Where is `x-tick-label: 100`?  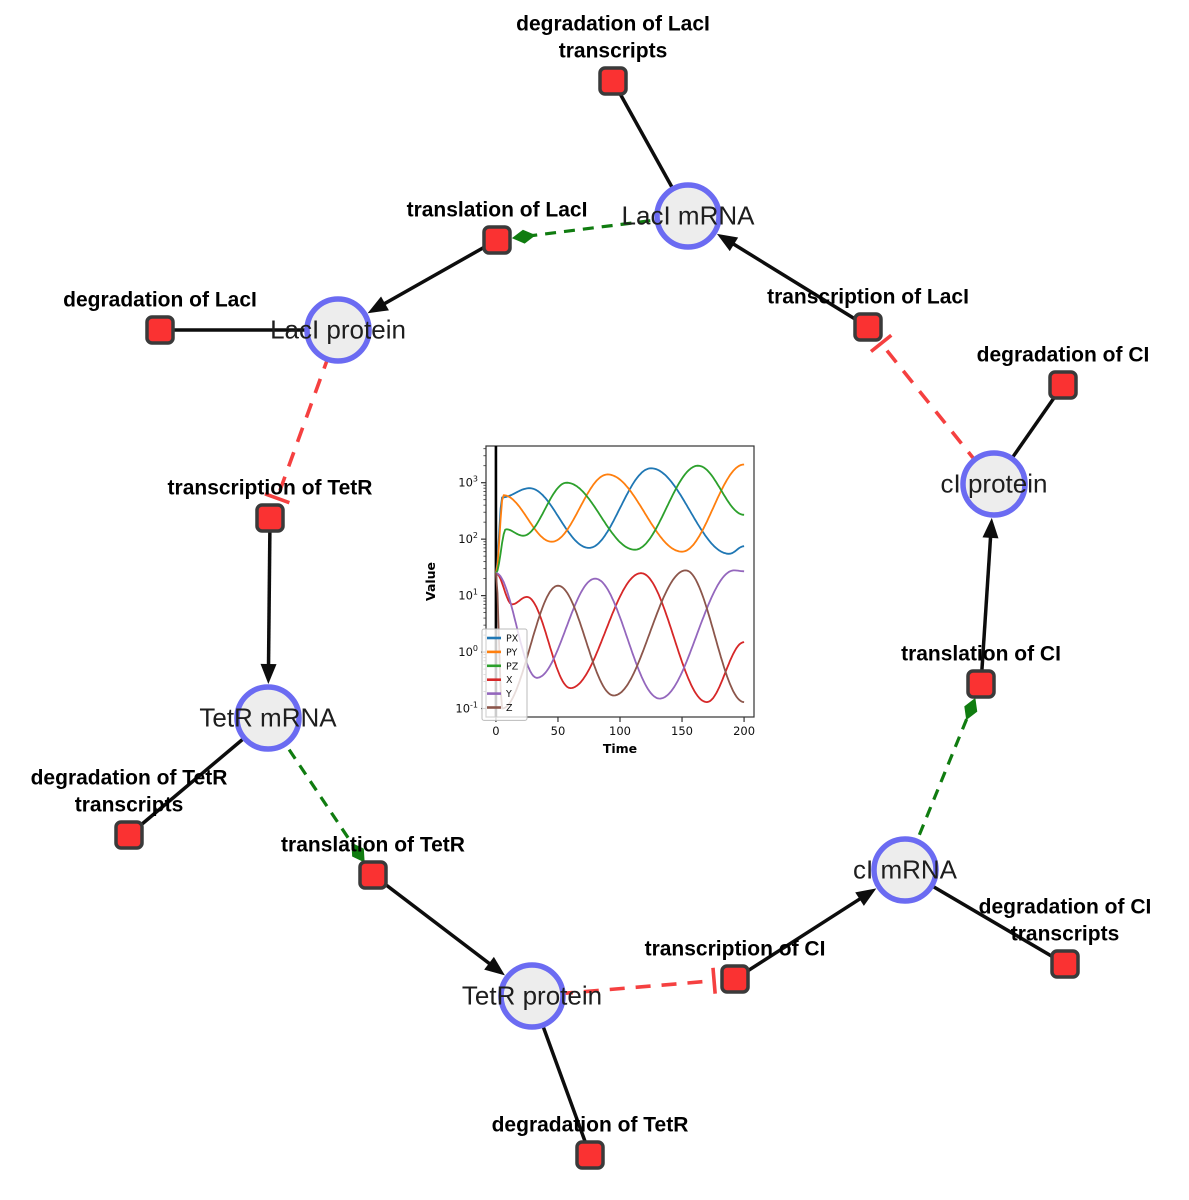
x-tick-label: 100 is located at coordinates (620, 731).